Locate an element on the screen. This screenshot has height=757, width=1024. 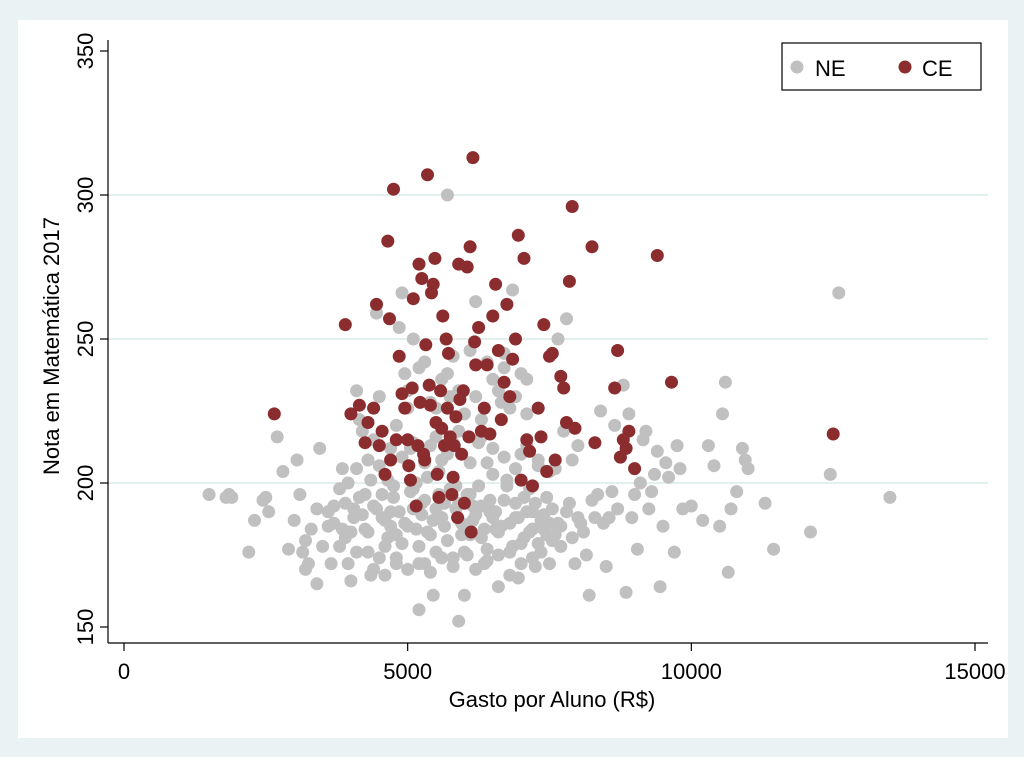
x-tick-label: 5000 is located at coordinates (407, 671).